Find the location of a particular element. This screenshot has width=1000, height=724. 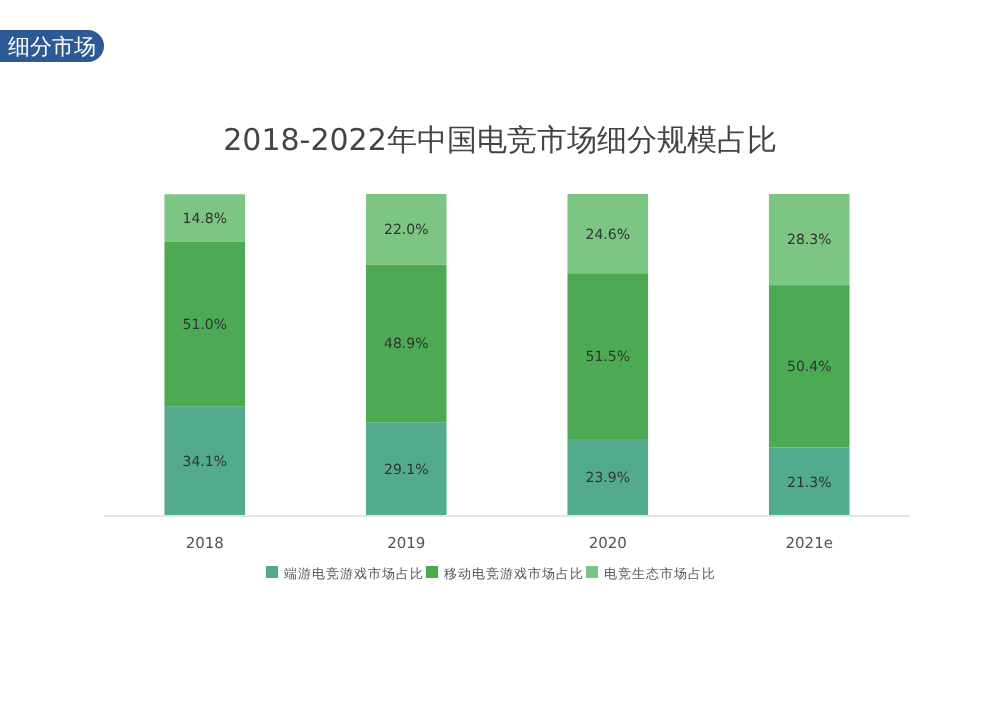

text: 细分市场 is located at coordinates (52, 47).